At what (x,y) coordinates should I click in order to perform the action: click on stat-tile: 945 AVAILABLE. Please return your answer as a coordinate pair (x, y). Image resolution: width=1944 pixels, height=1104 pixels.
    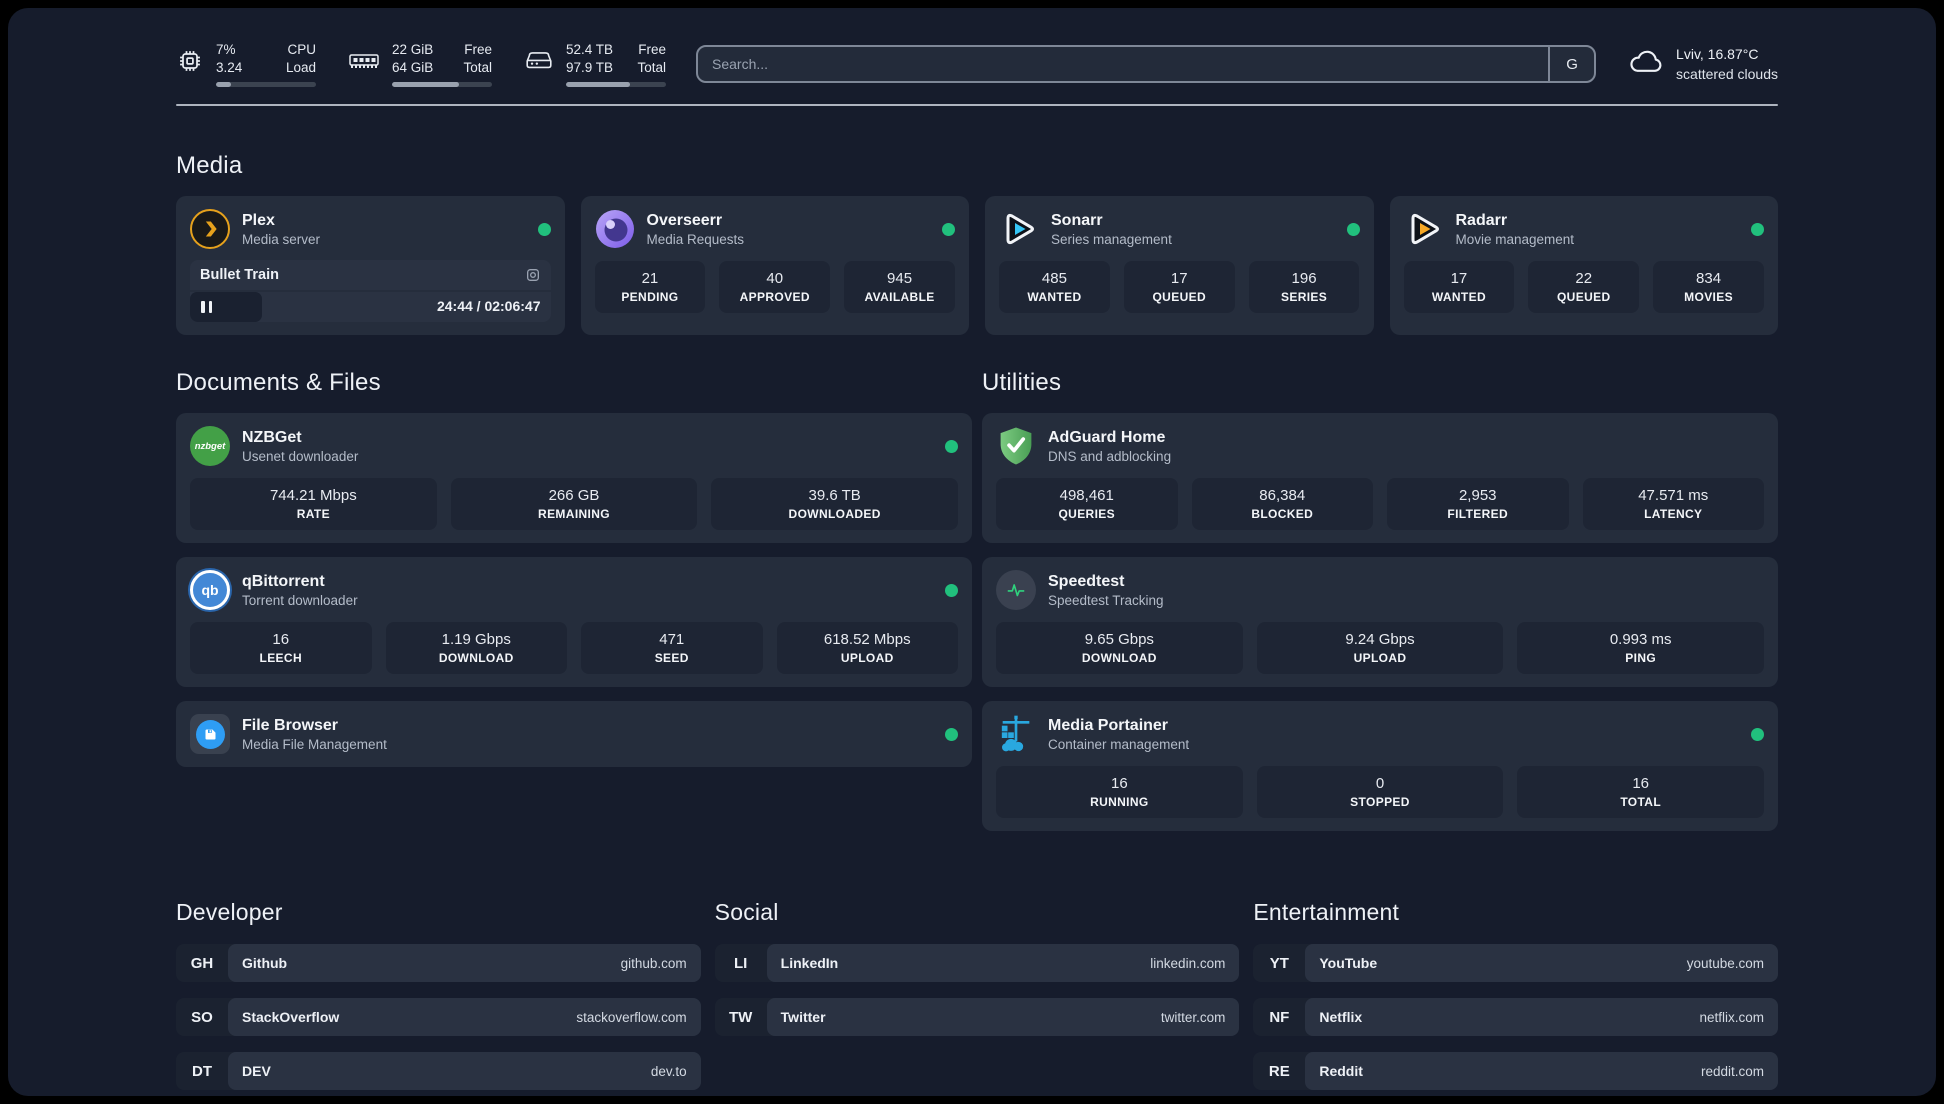
    Looking at the image, I should click on (899, 287).